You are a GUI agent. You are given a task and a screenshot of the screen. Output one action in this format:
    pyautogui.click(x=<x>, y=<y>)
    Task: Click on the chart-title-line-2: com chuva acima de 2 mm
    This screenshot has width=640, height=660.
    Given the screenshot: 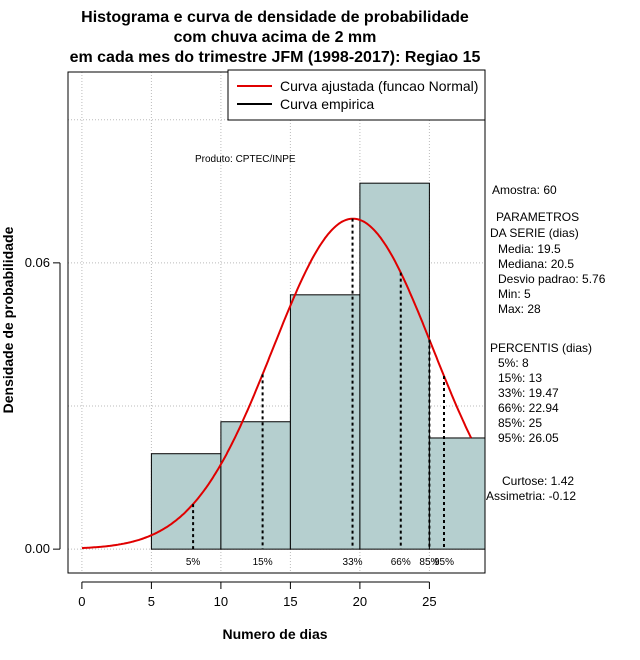 What is the action you would take?
    pyautogui.click(x=275, y=37)
    